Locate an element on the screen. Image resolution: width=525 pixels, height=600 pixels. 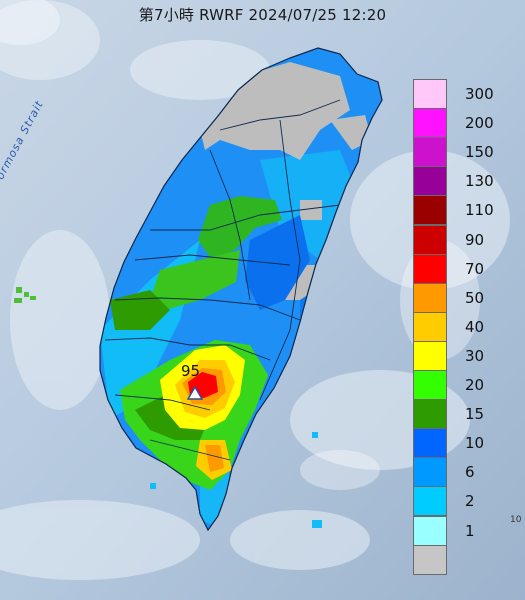
legend-label: 300 is located at coordinates (479, 94).